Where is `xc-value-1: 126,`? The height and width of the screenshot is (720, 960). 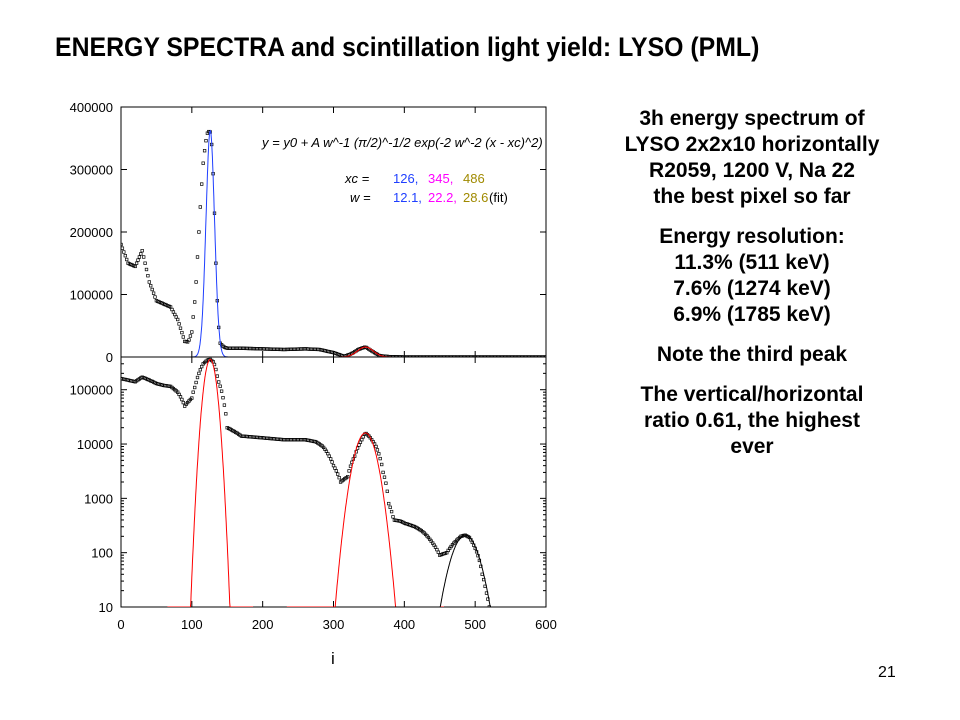 xc-value-1: 126, is located at coordinates (405, 178).